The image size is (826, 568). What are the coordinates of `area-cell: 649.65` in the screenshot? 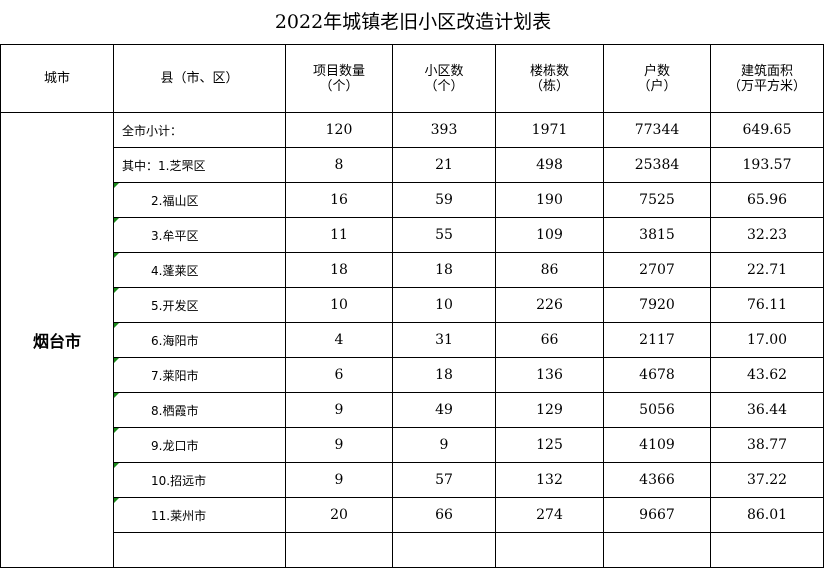 It's located at (767, 130).